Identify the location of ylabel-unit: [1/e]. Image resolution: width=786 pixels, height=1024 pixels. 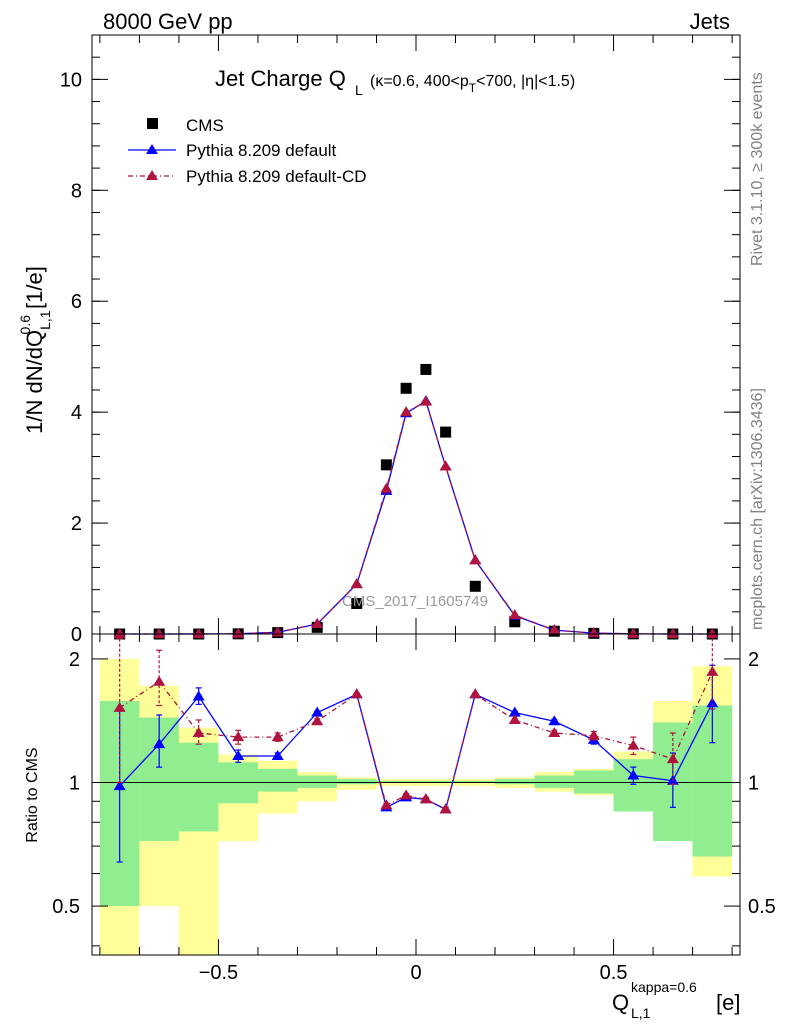
(34, 287).